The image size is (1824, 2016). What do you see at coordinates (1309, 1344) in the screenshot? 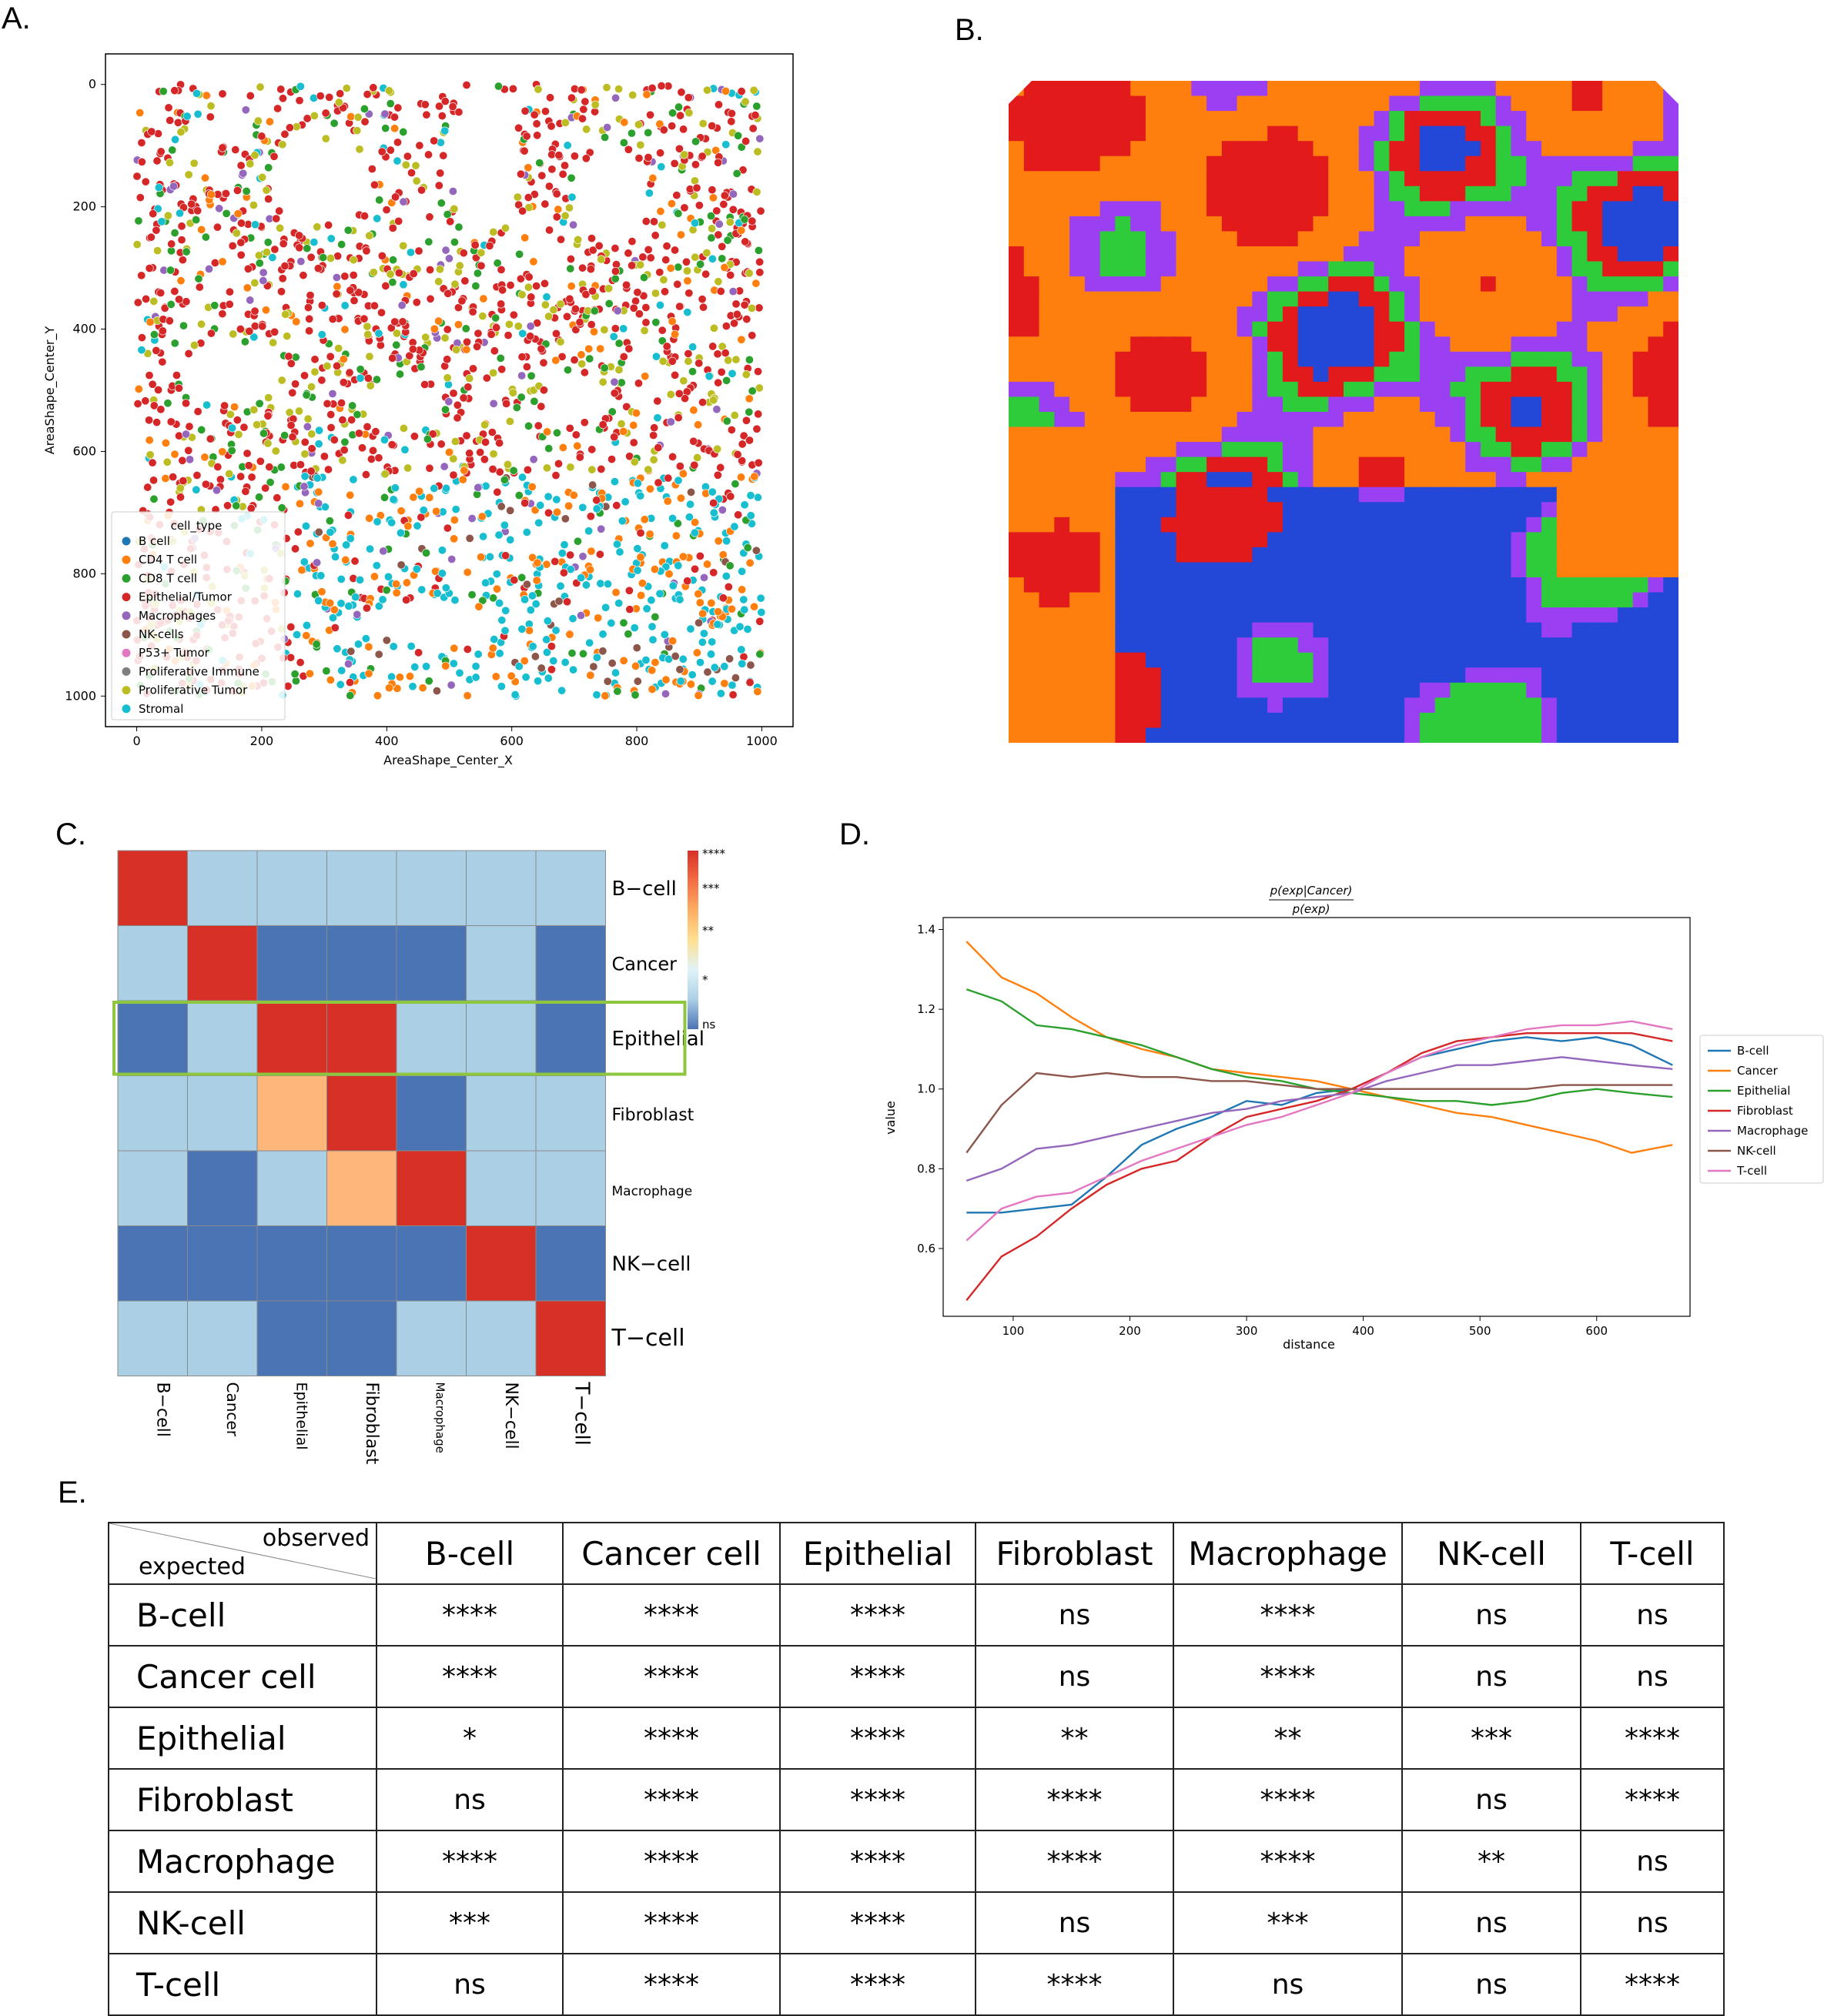
I see `x-axis-label: distance` at bounding box center [1309, 1344].